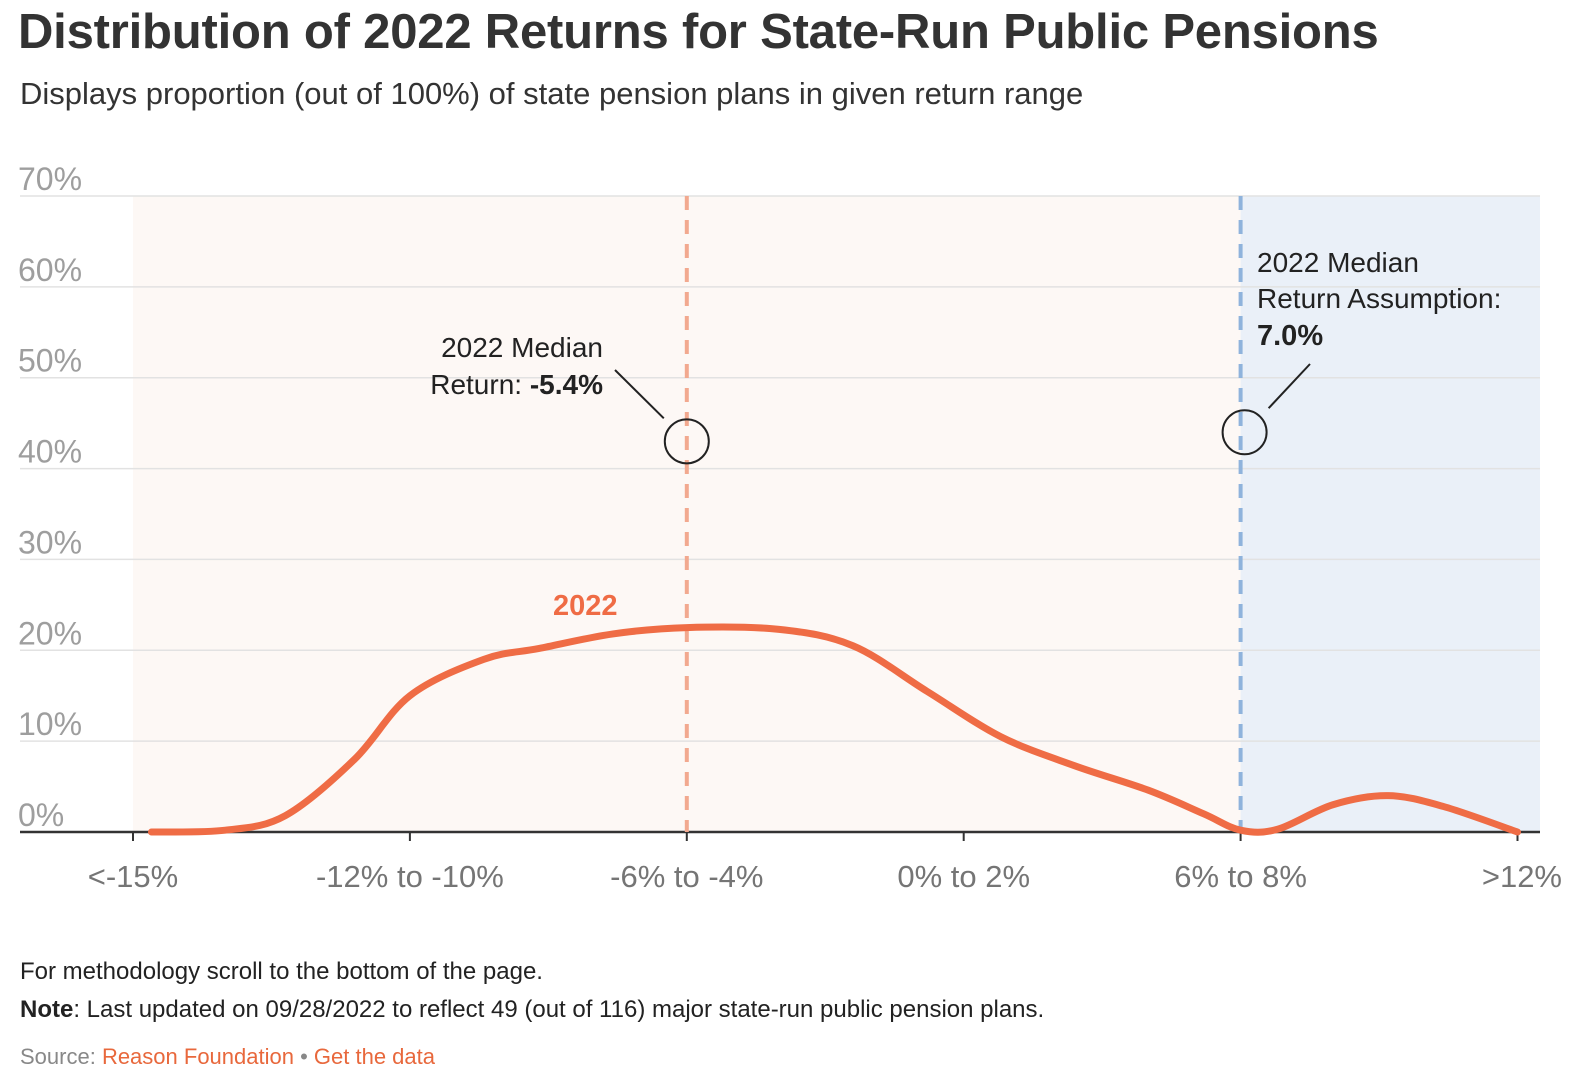 The image size is (1582, 1086). What do you see at coordinates (585, 606) in the screenshot?
I see `series-label-2022: 2022` at bounding box center [585, 606].